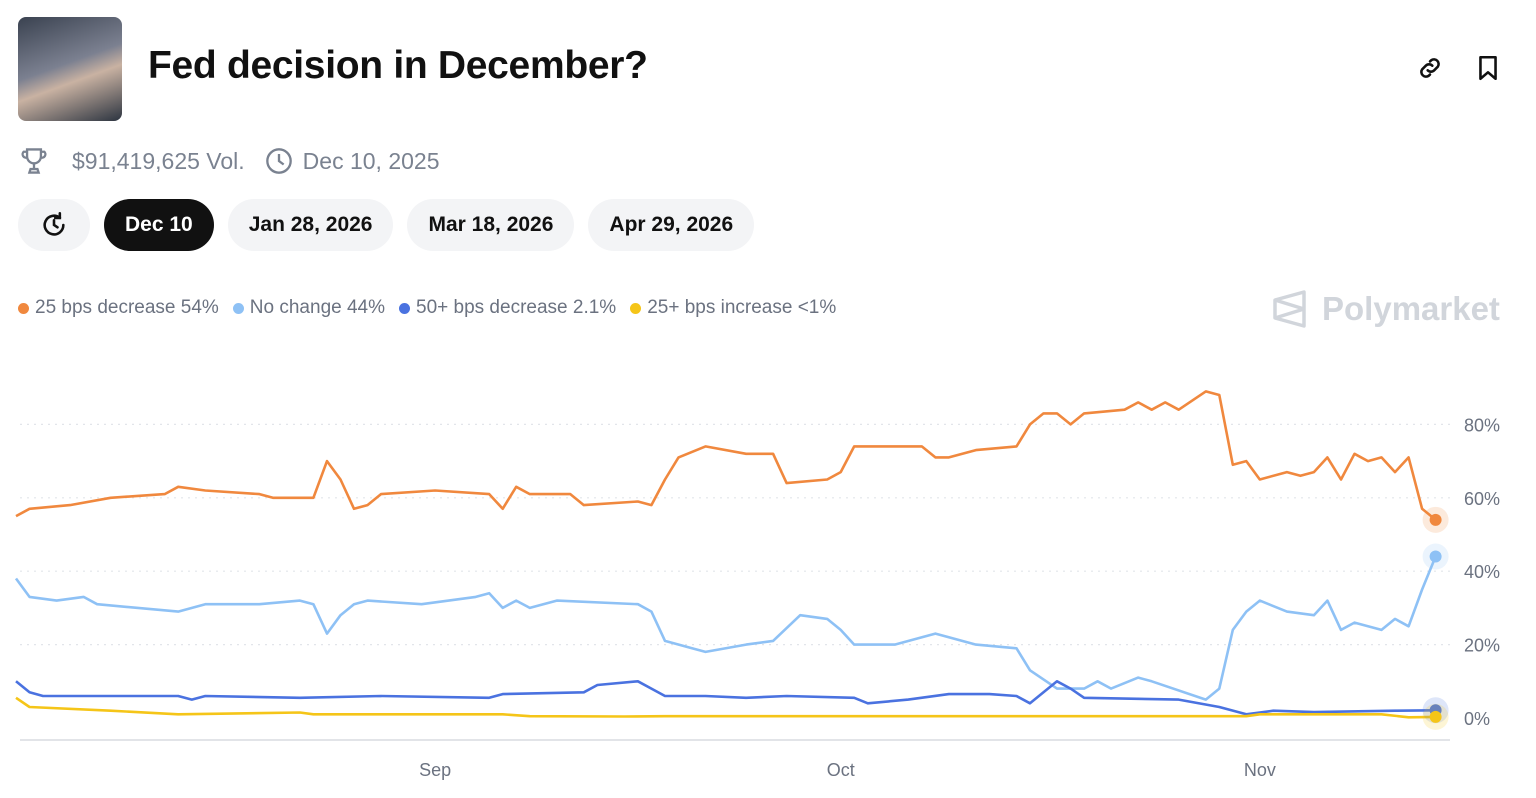 This screenshot has height=798, width=1536. Describe the element at coordinates (1260, 770) in the screenshot. I see `x-tick-label: Nov` at that location.